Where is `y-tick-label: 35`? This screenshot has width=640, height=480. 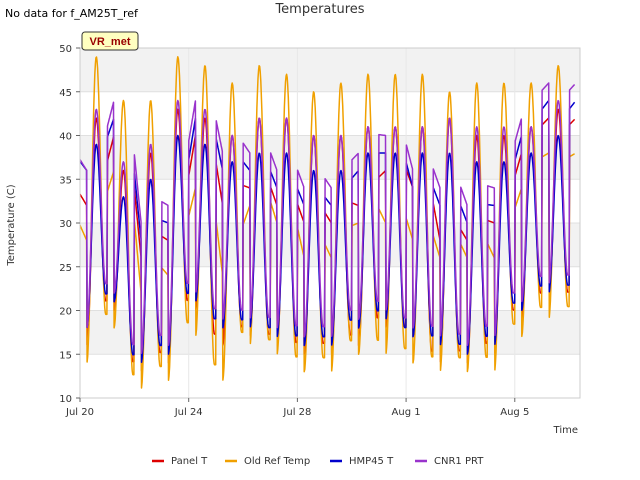
y-tick-label: 35 is located at coordinates (65, 180).